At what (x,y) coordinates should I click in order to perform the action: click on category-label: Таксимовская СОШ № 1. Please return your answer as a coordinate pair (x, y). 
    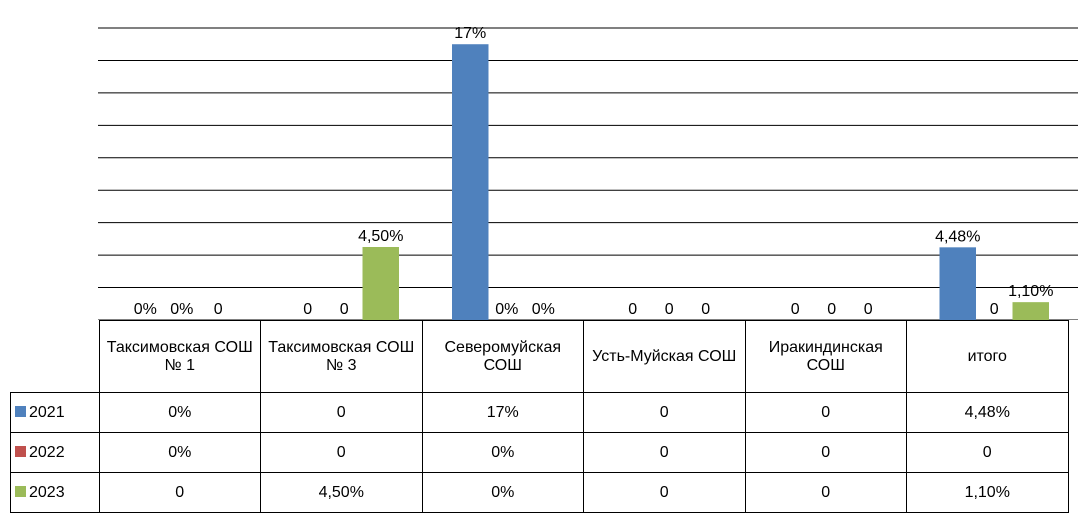
    Looking at the image, I should click on (179, 356).